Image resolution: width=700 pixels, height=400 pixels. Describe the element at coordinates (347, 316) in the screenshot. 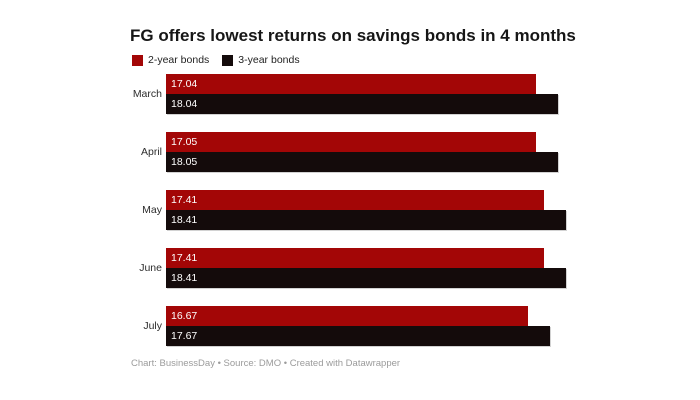

I see `bar-2-year-bonds: 16.67` at that location.